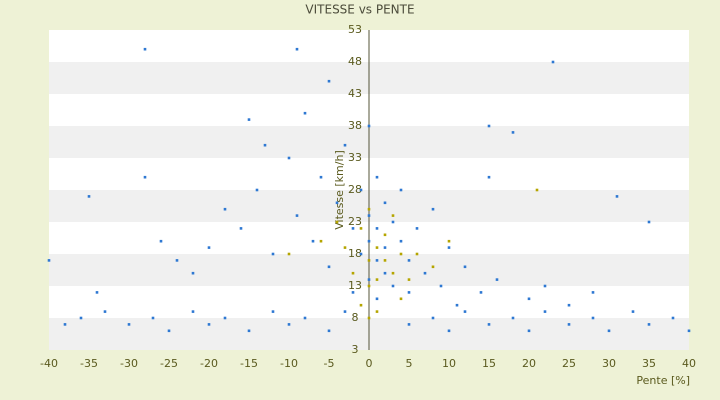 The width and height of the screenshot is (720, 400). I want to click on x-tick-label: -35, so click(89, 363).